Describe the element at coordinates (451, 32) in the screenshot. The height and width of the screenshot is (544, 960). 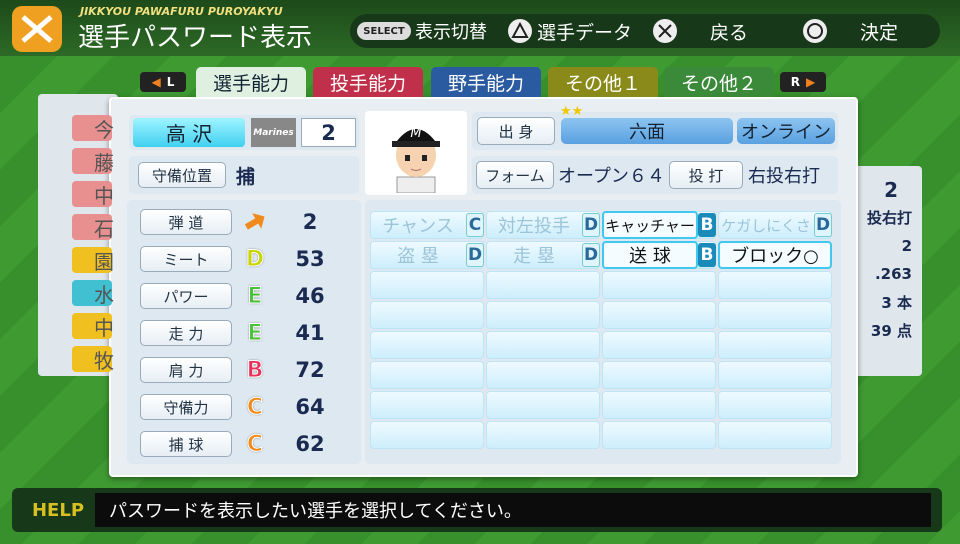
I see `button-label: 表示切替` at that location.